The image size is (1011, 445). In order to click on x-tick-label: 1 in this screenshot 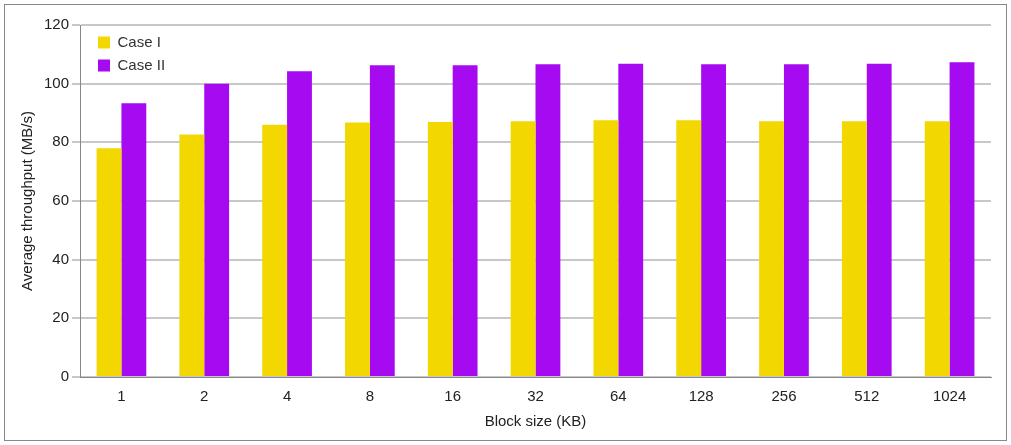, I will do `click(121, 396)`.